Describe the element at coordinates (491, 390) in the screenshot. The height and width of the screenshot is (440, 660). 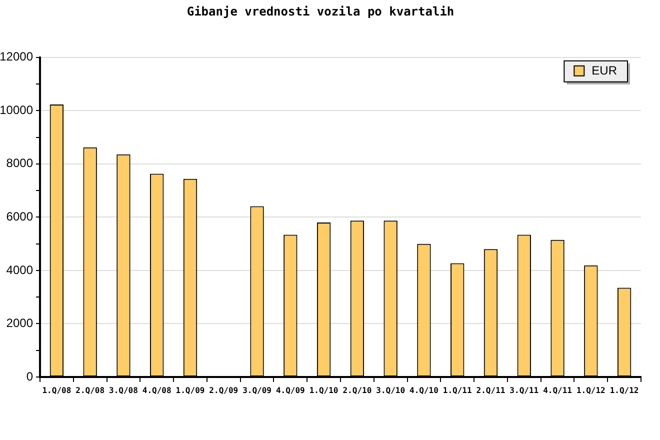
I see `x-tick-label: 2.Q/11` at that location.